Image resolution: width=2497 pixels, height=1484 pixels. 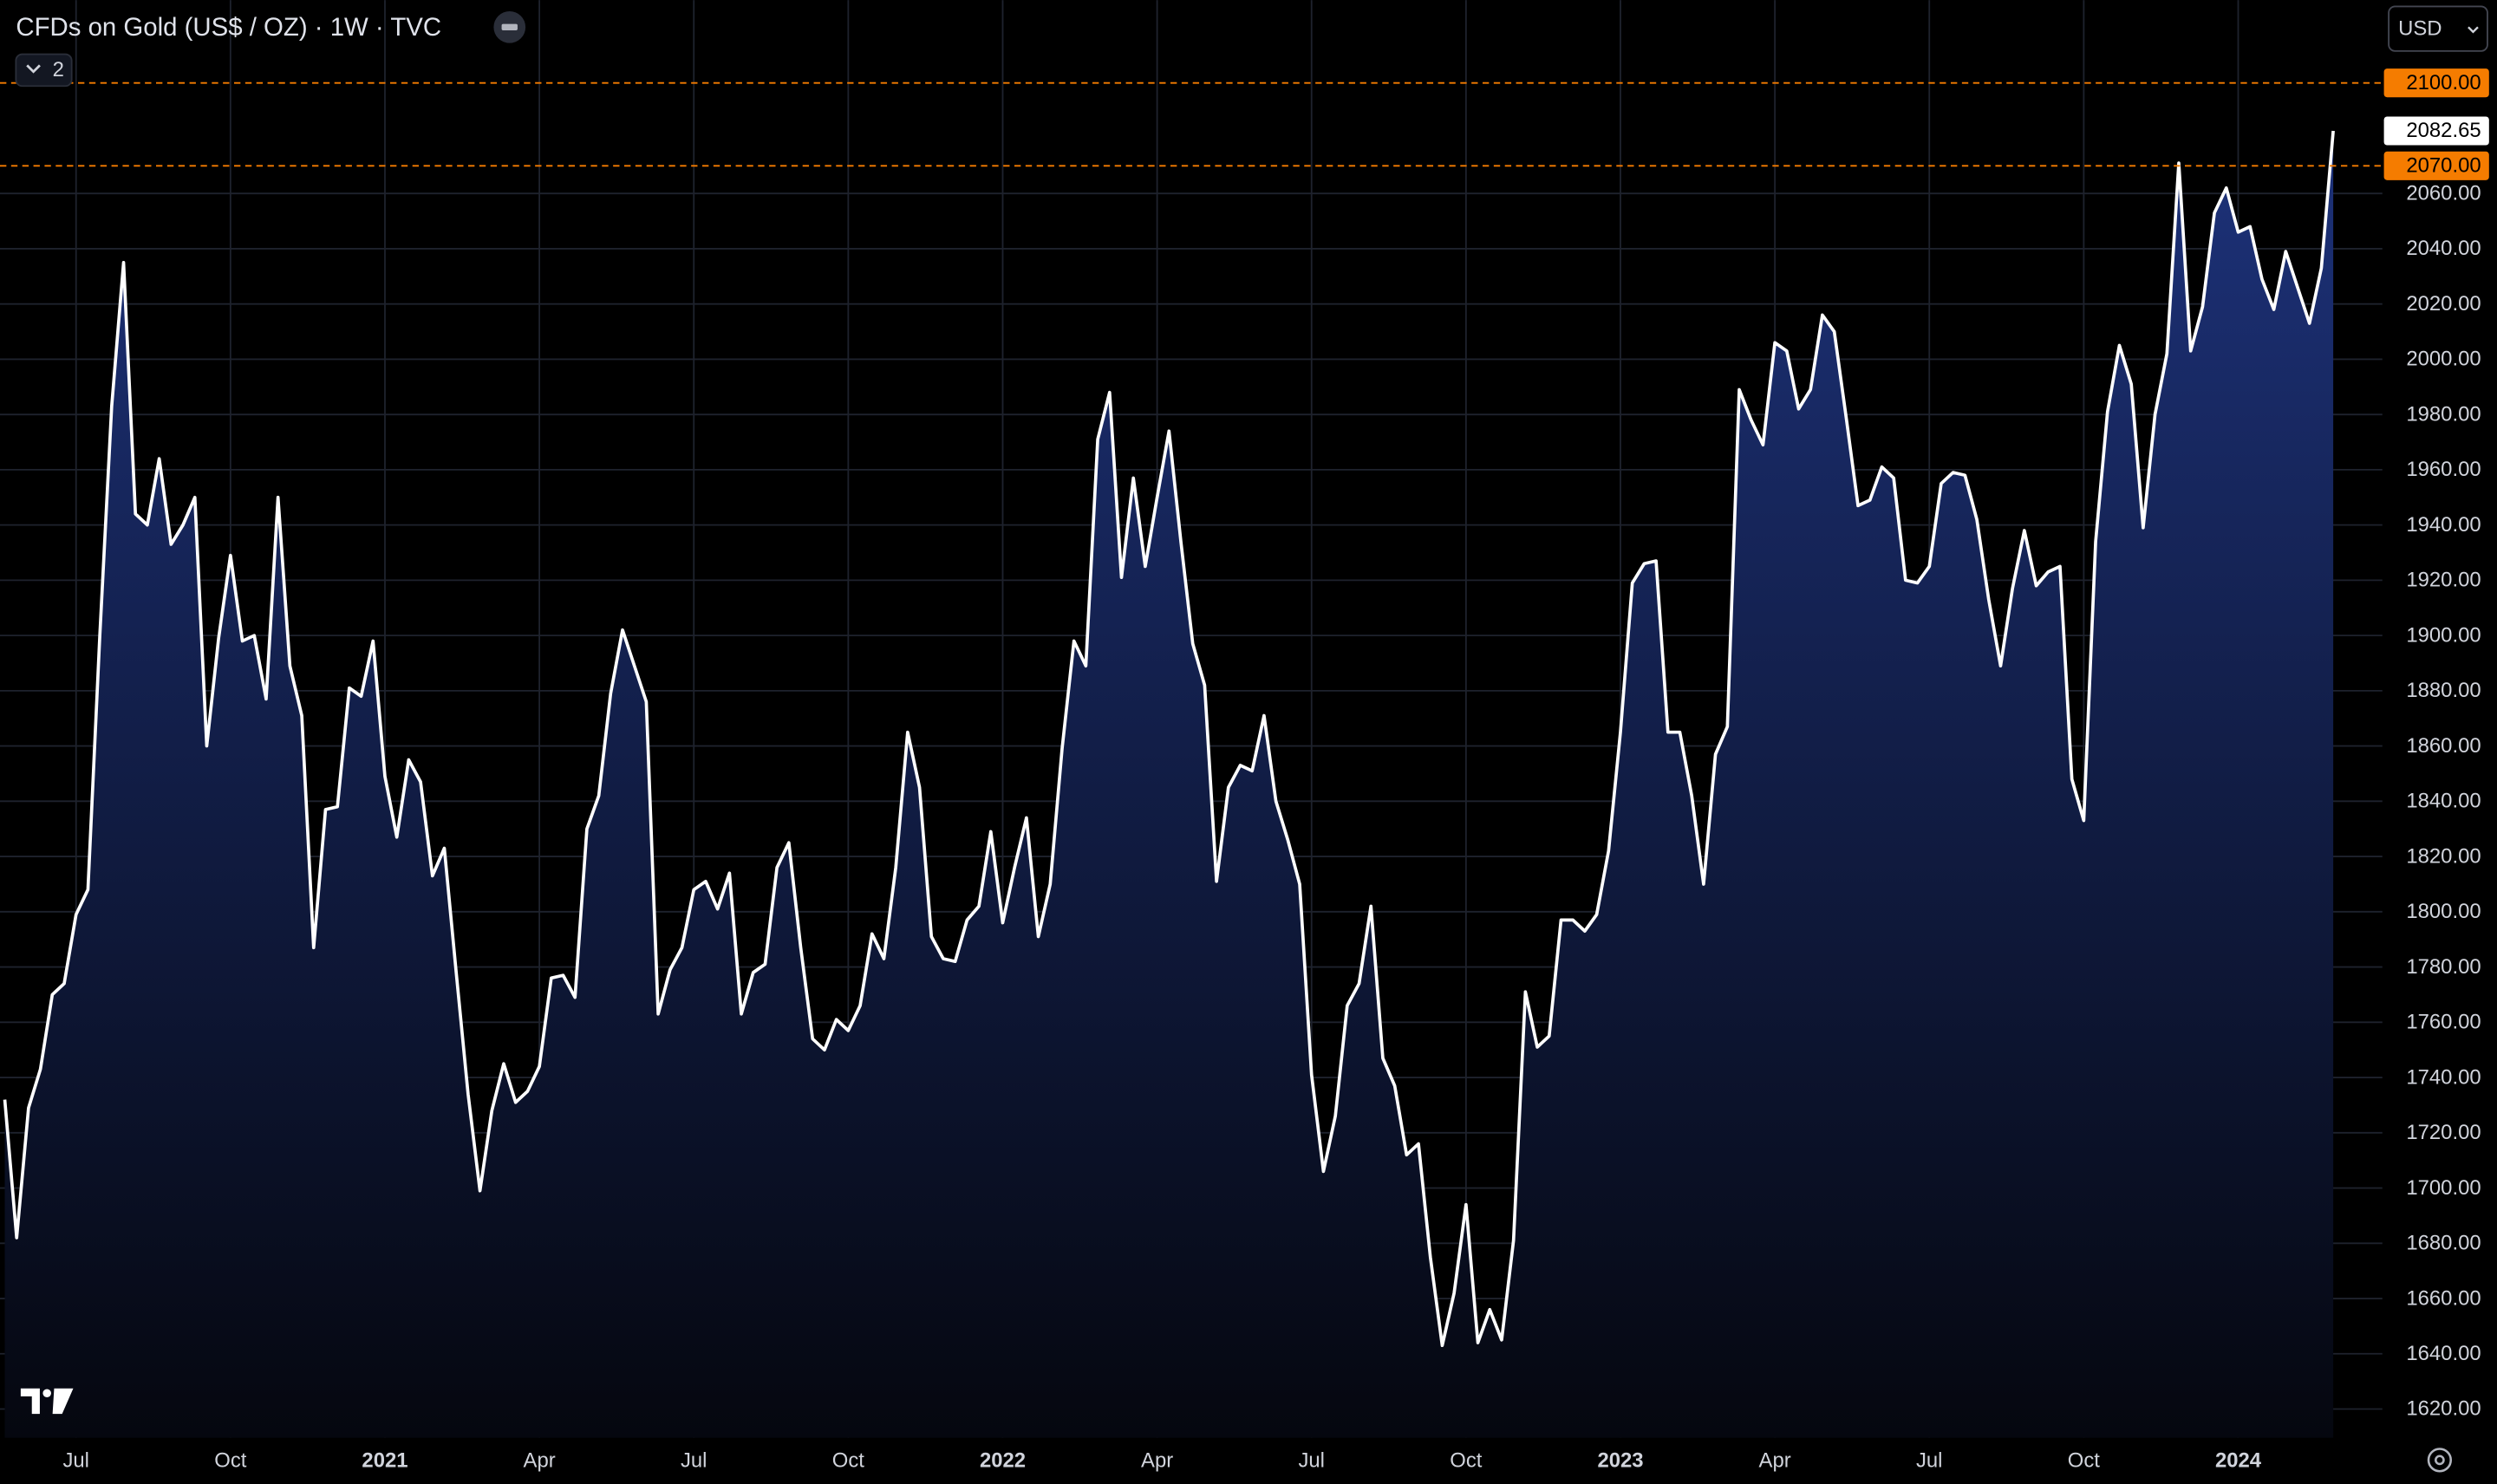 I want to click on y-tick-label: 1840.00, so click(x=2443, y=801).